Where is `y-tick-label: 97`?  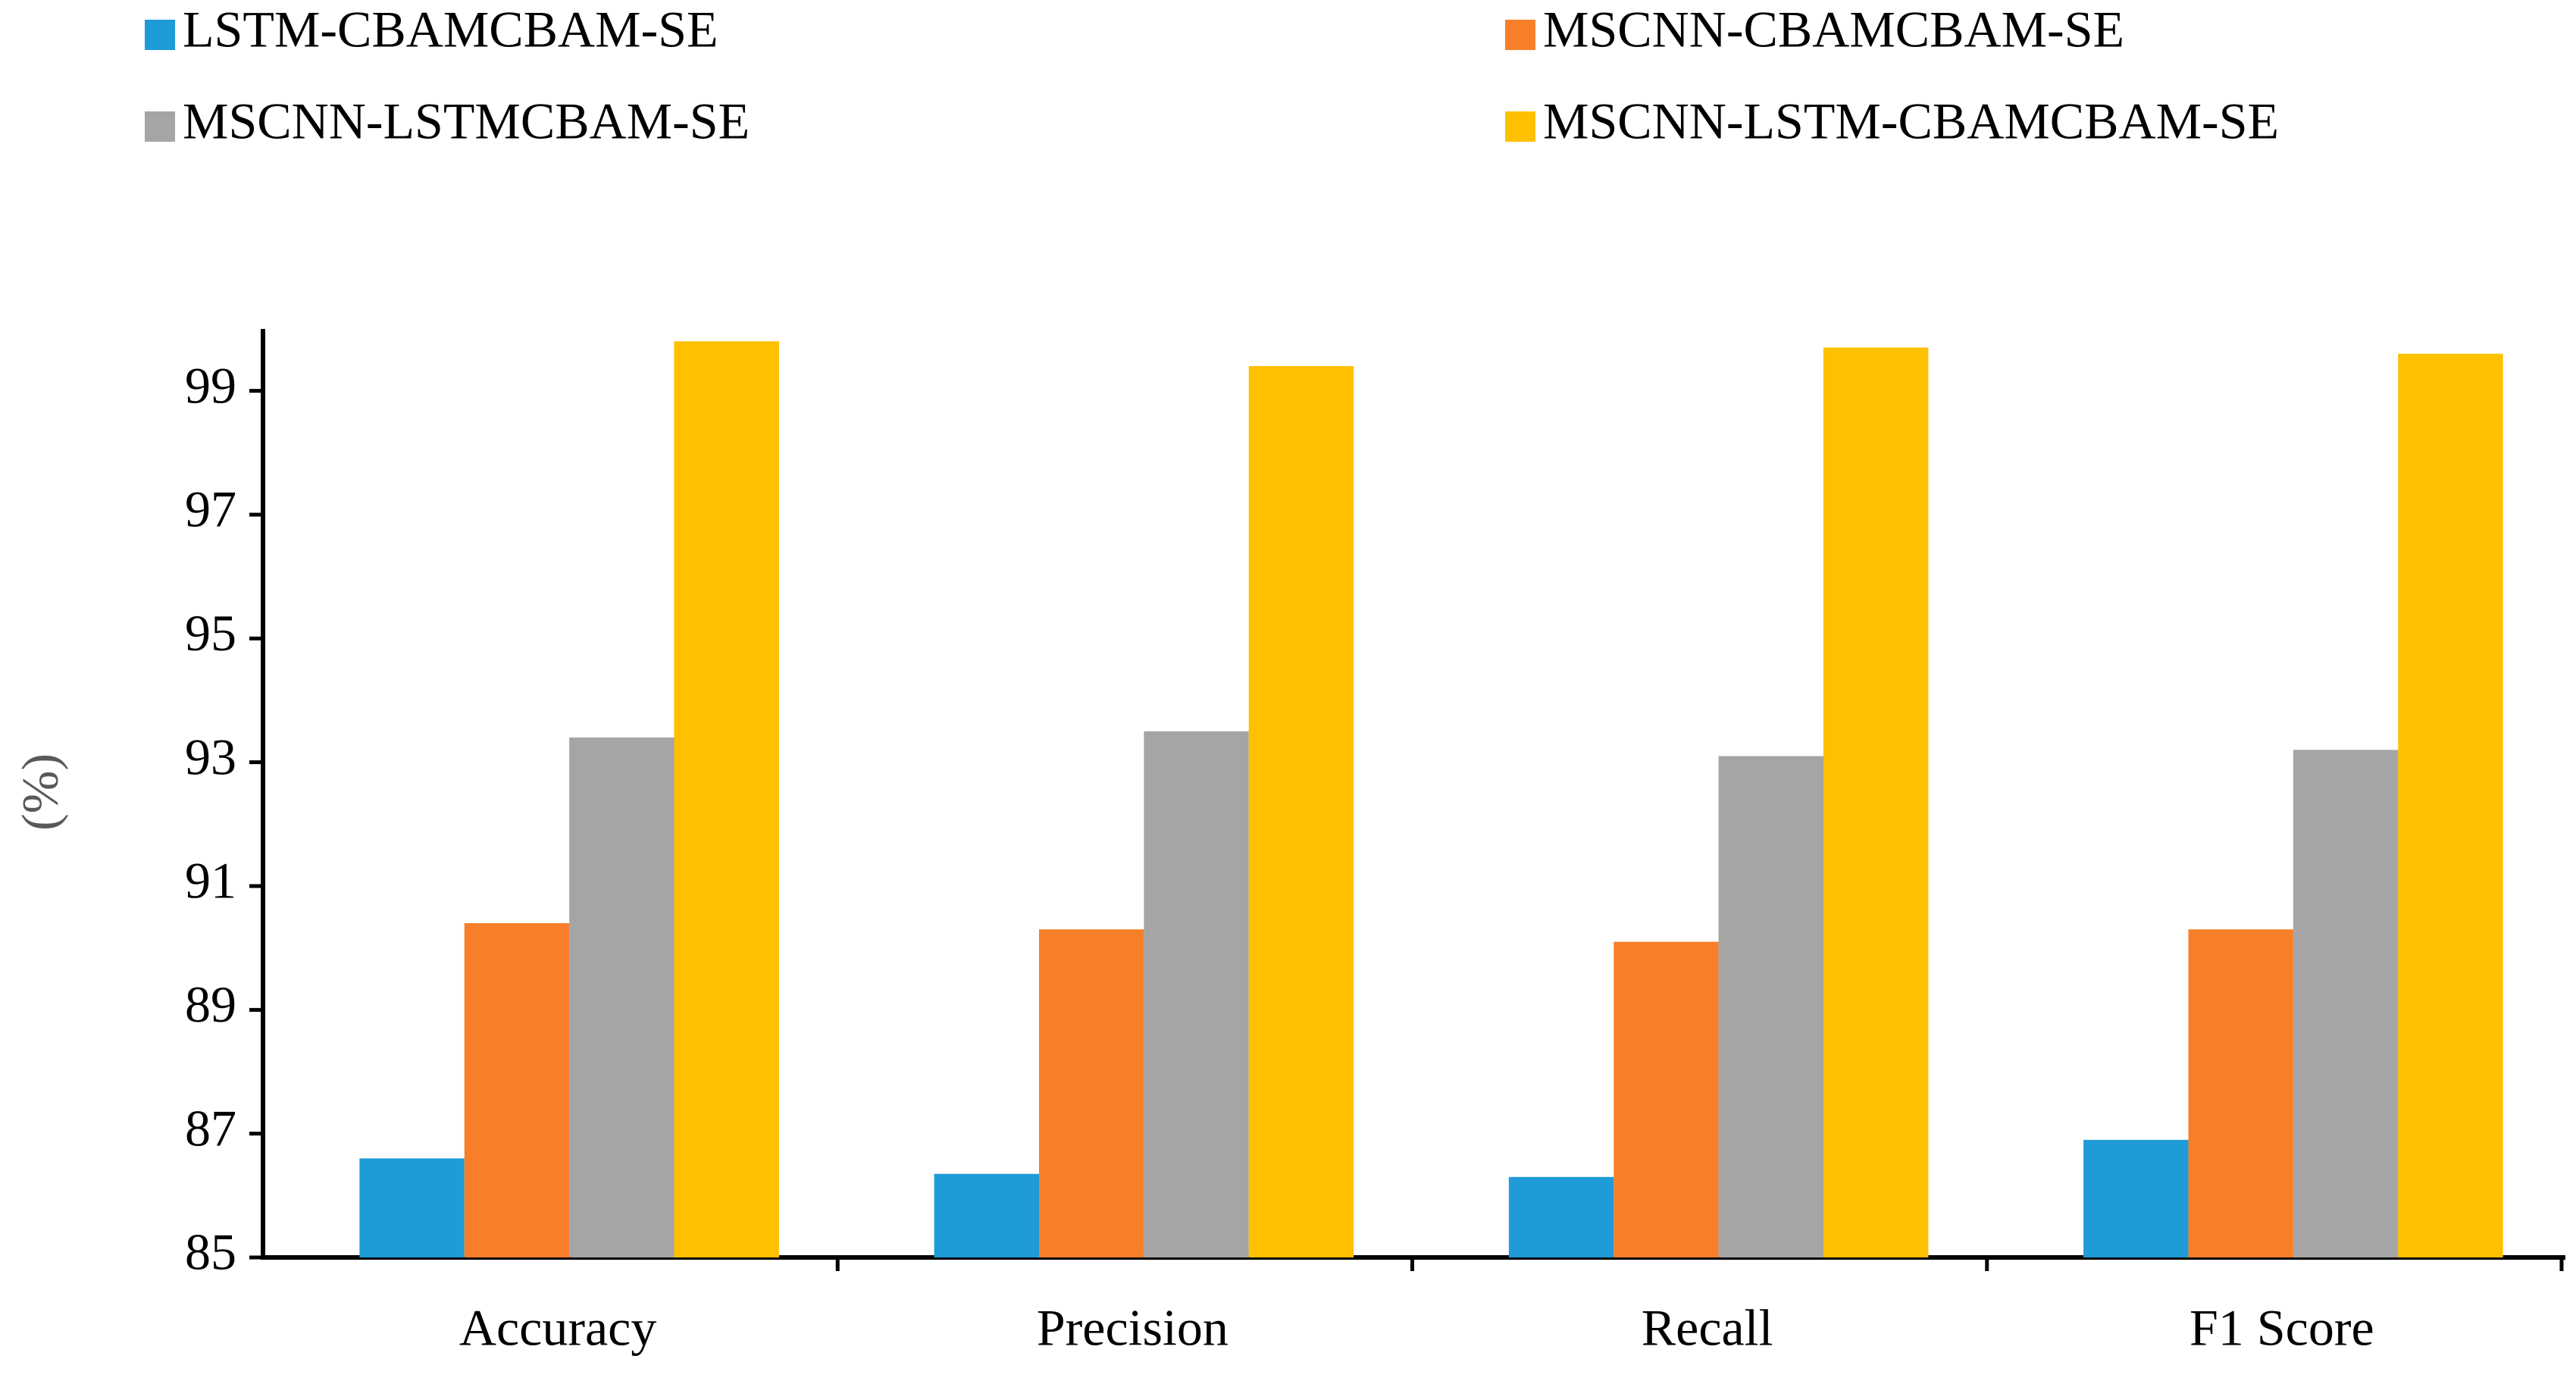 y-tick-label: 97 is located at coordinates (211, 509).